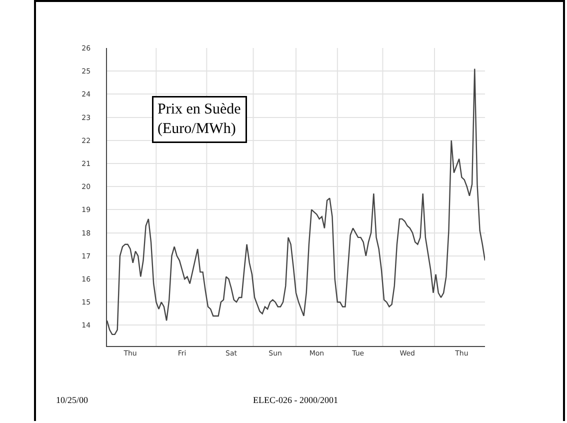  Describe the element at coordinates (295, 400) in the screenshot. I see `text: ELEC-026 - 2000/2001` at that location.